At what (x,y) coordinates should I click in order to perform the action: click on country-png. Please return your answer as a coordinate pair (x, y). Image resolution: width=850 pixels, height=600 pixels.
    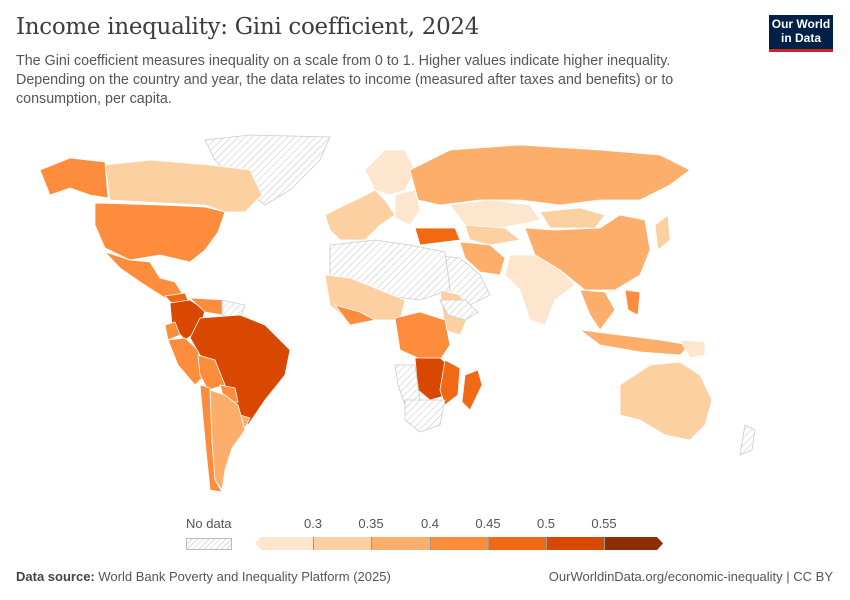
    Looking at the image, I should click on (692, 349).